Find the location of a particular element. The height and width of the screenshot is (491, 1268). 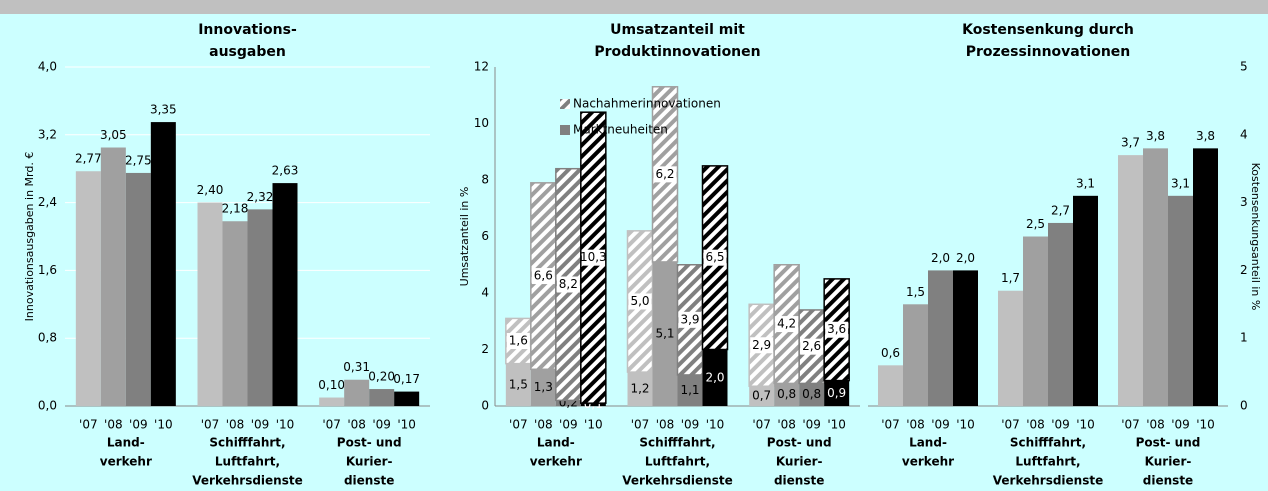

legend-label: Nachahmerinnovationen is located at coordinates (647, 104).